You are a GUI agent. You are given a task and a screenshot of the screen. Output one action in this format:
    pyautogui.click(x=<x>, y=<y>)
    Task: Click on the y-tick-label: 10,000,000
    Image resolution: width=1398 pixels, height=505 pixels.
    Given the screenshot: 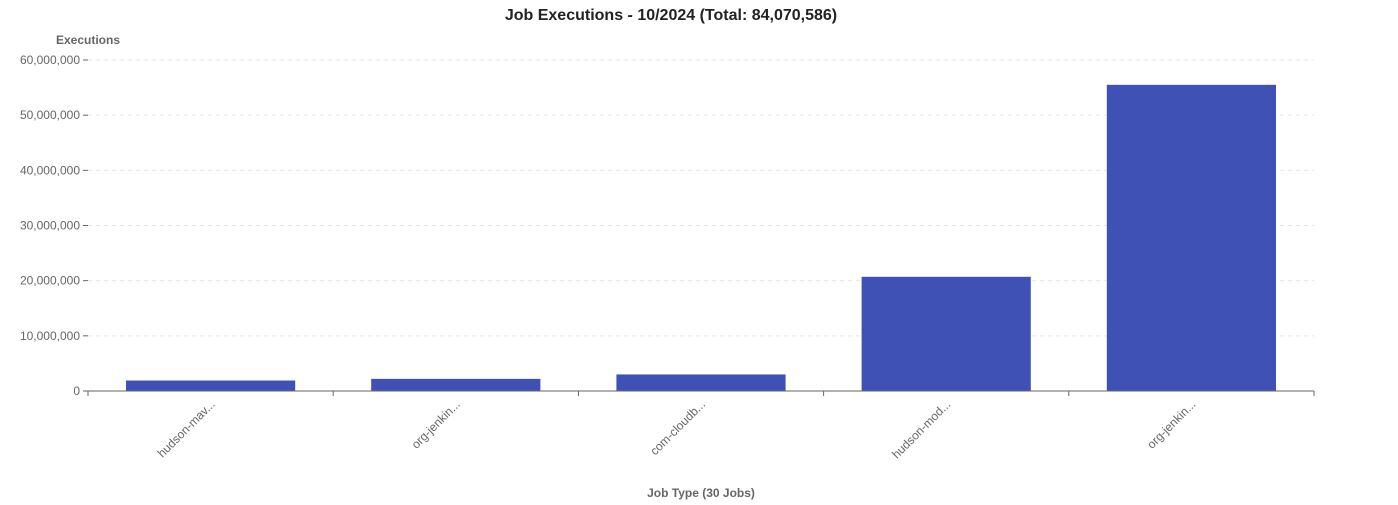 What is the action you would take?
    pyautogui.click(x=50, y=336)
    